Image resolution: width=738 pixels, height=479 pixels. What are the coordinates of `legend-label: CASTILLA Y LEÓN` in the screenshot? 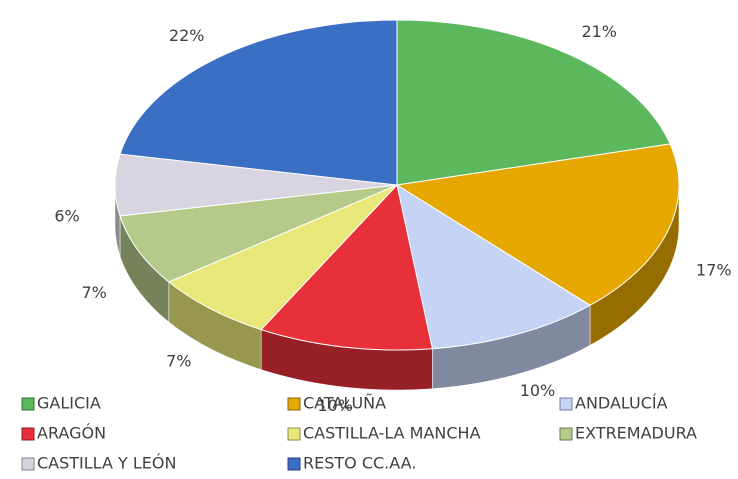 It's located at (106, 463).